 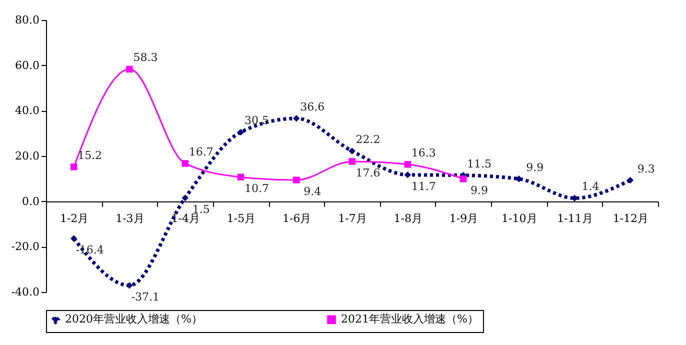 What do you see at coordinates (256, 121) in the screenshot?
I see `data-label: 30.5` at bounding box center [256, 121].